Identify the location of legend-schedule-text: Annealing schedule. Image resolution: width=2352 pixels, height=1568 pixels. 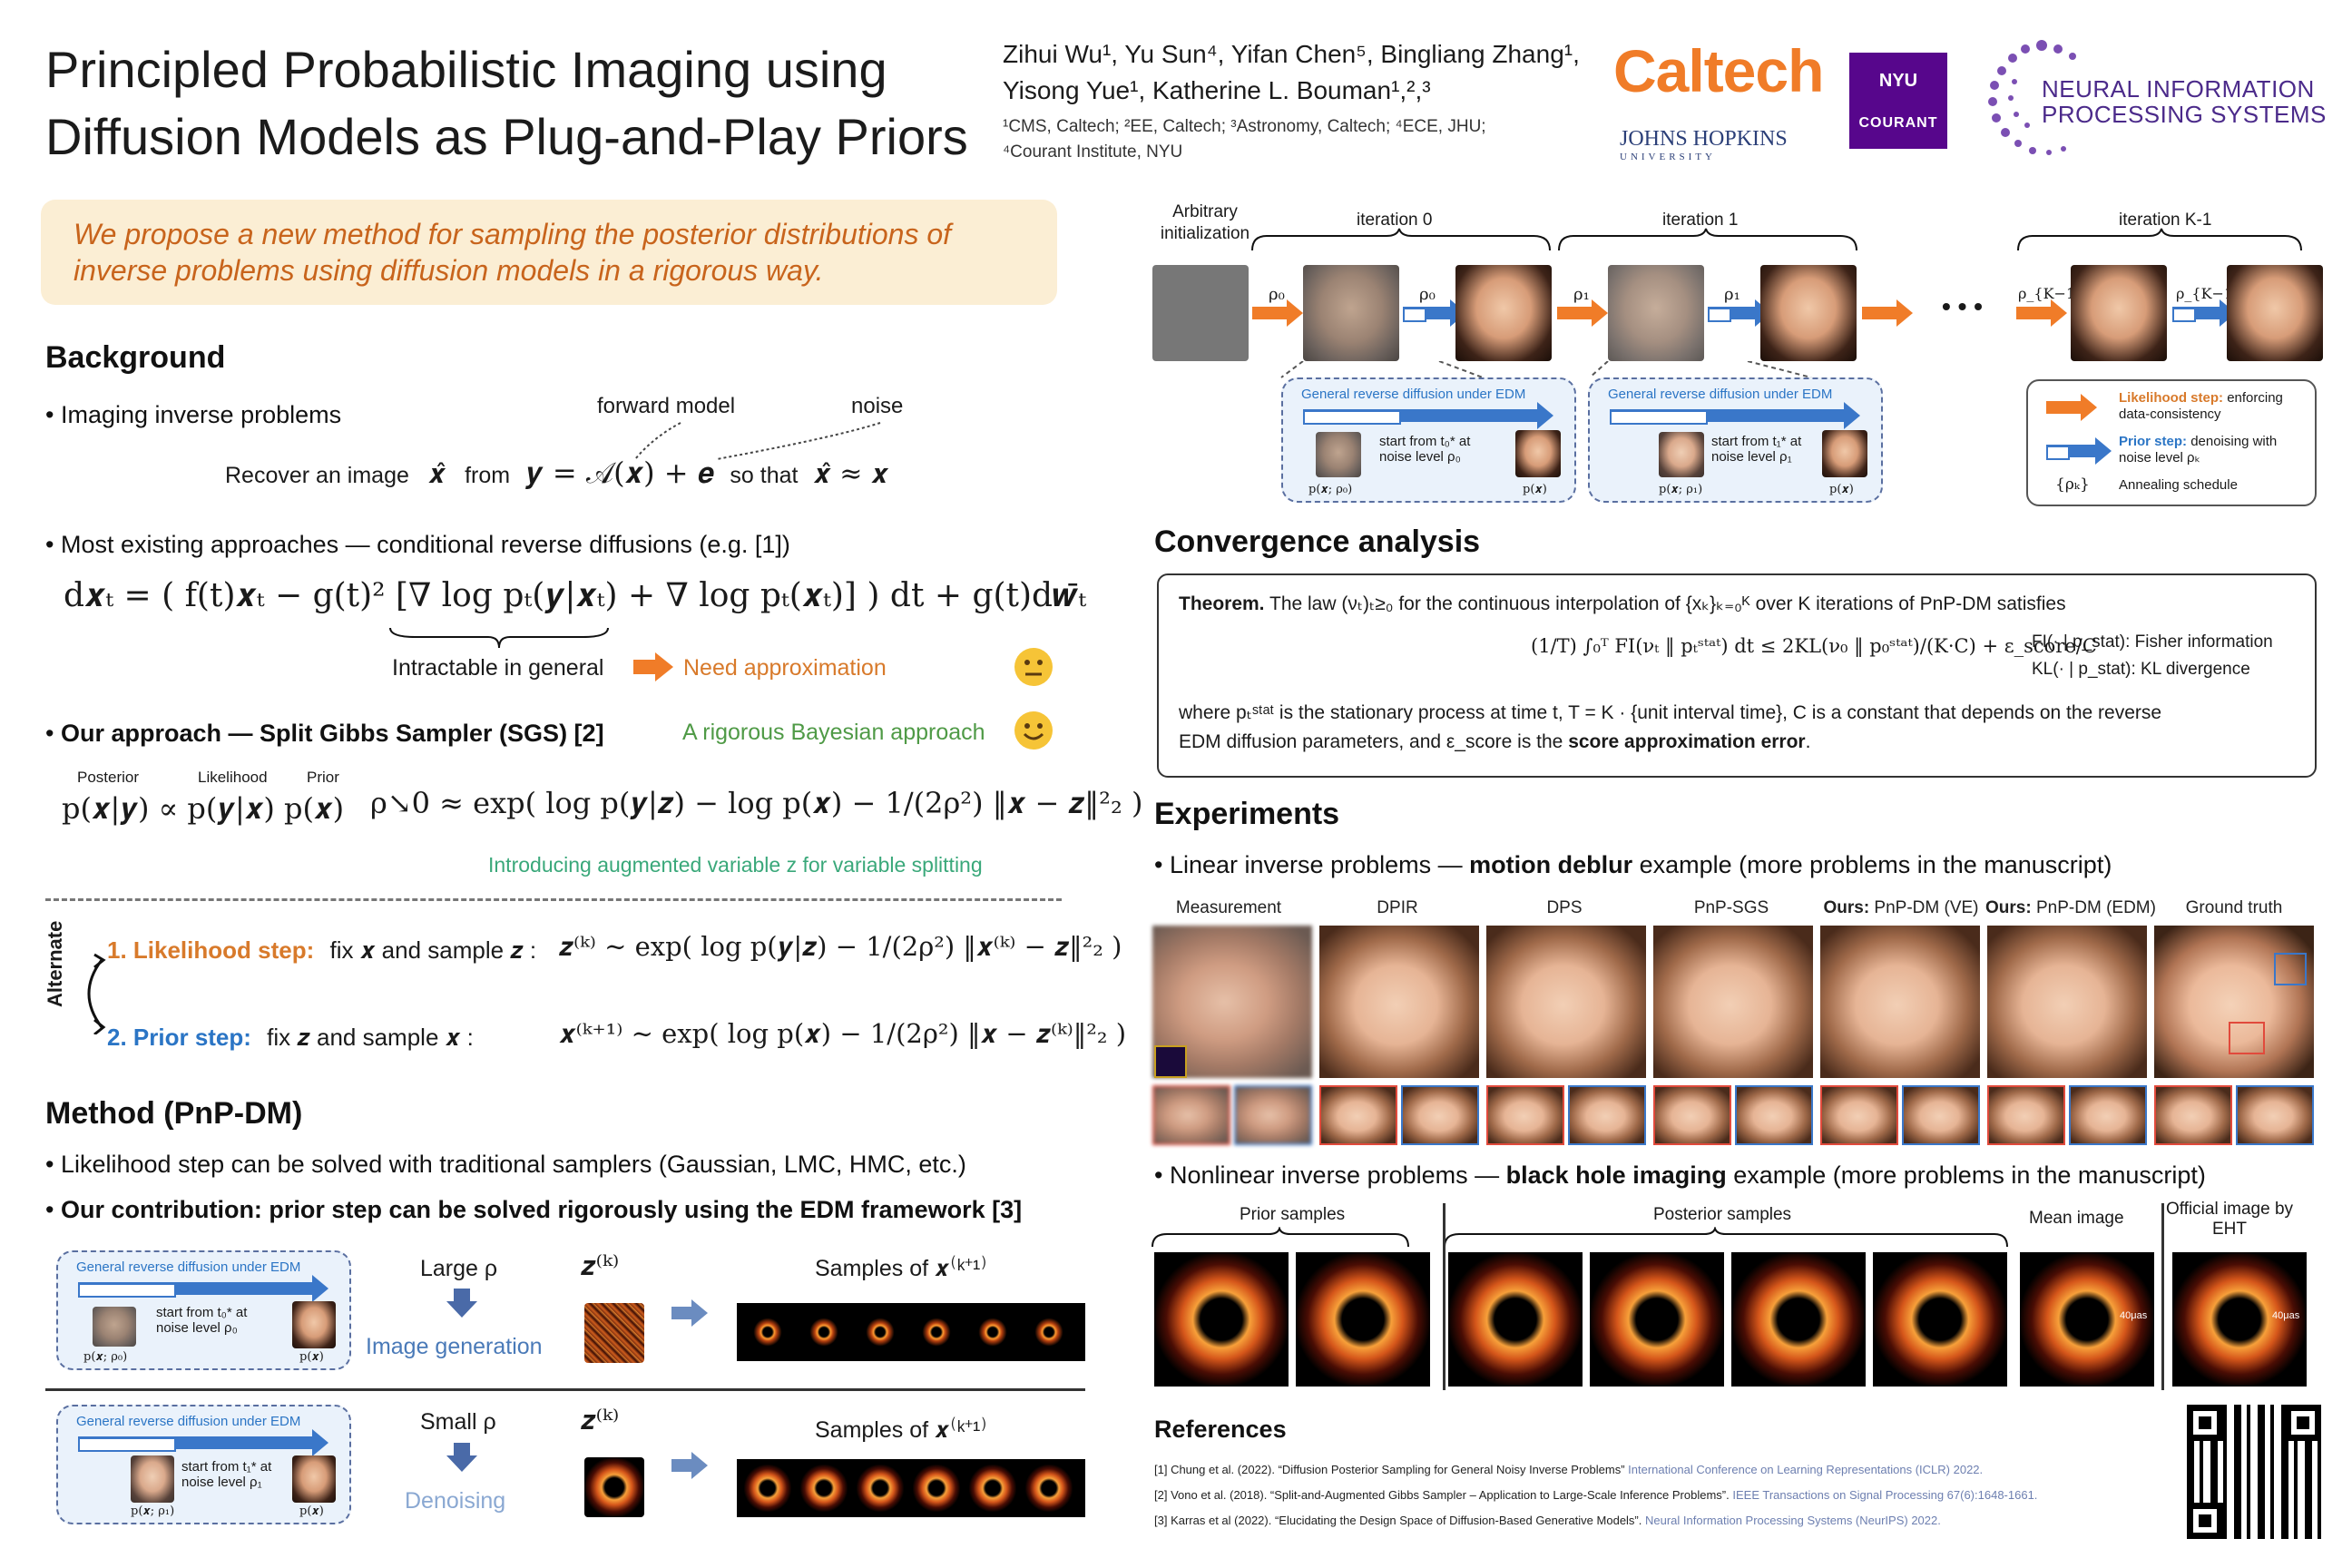
(2178, 485).